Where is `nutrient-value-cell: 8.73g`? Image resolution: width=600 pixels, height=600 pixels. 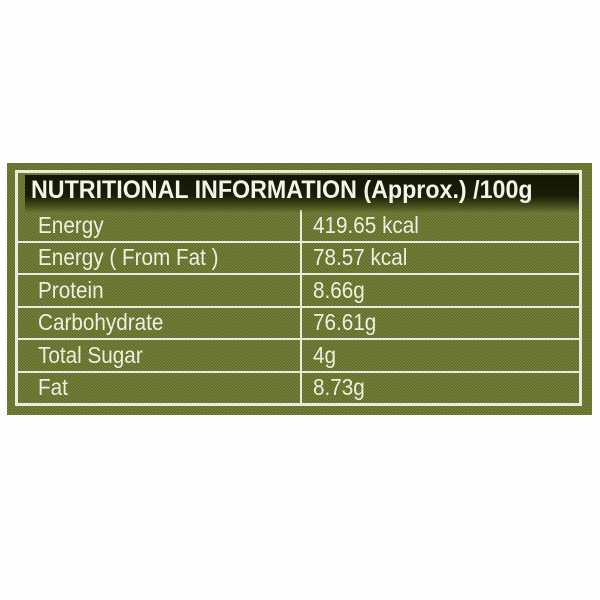
nutrient-value-cell: 8.73g is located at coordinates (439, 387).